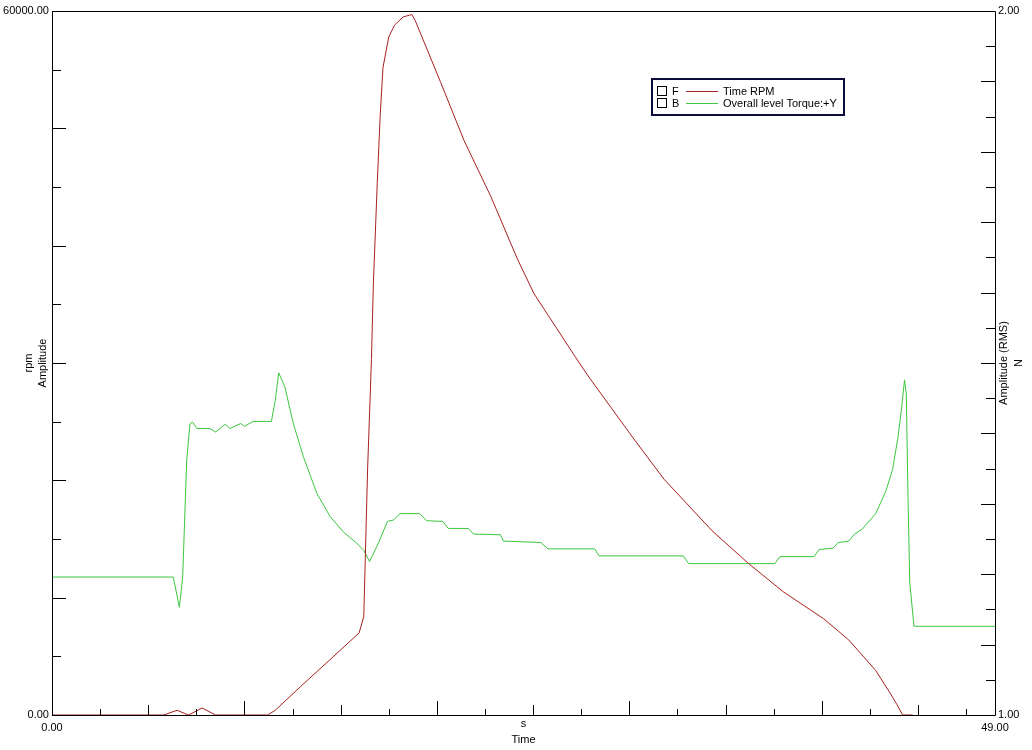 The image size is (1032, 750). What do you see at coordinates (676, 103) in the screenshot?
I see `annotation: B` at bounding box center [676, 103].